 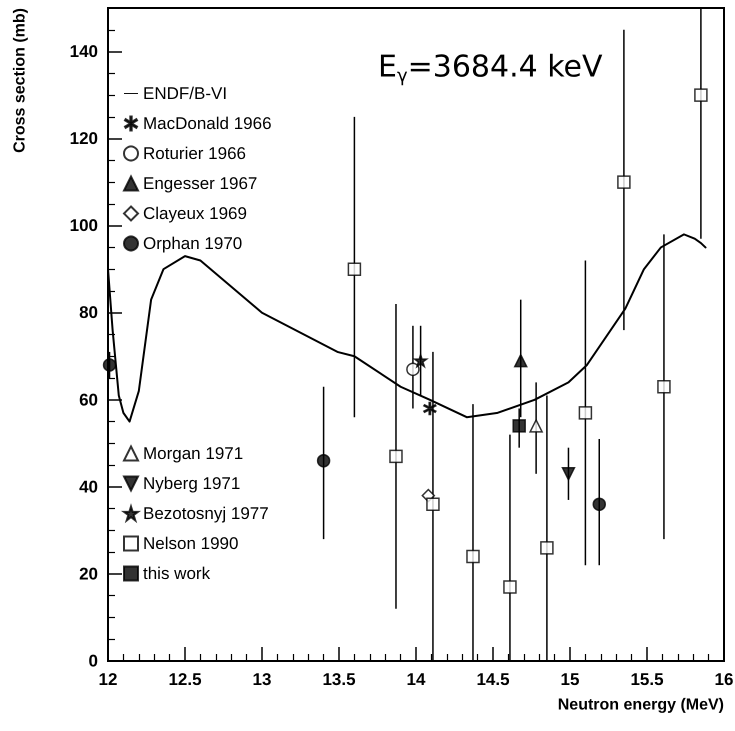 I want to click on legend-label: Orphan 1970, so click(x=192, y=243).